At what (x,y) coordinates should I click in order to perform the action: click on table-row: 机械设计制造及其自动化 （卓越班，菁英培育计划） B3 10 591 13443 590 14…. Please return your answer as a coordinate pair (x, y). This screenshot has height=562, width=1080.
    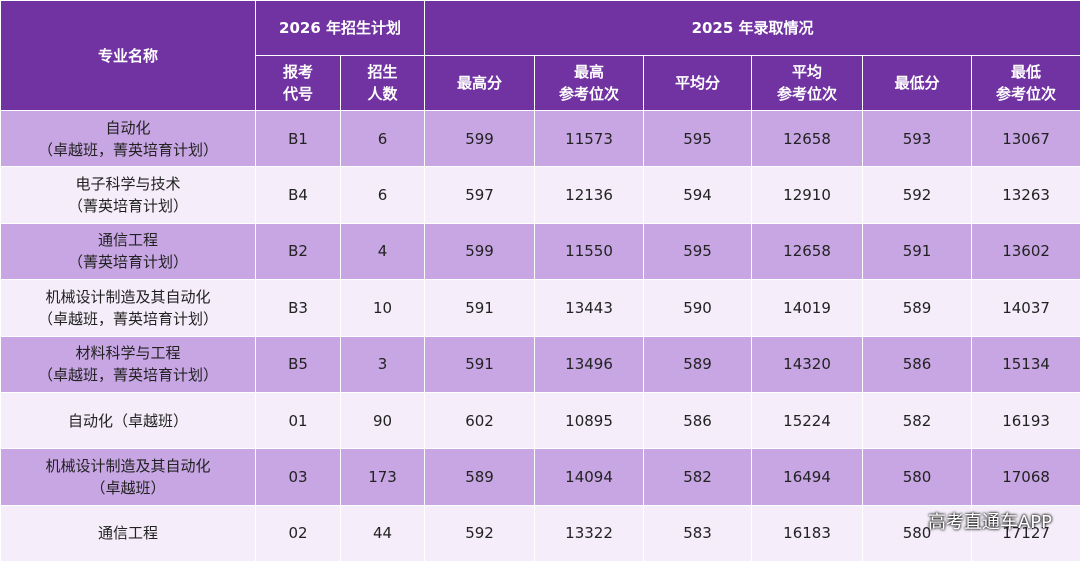
    Looking at the image, I should click on (540, 308).